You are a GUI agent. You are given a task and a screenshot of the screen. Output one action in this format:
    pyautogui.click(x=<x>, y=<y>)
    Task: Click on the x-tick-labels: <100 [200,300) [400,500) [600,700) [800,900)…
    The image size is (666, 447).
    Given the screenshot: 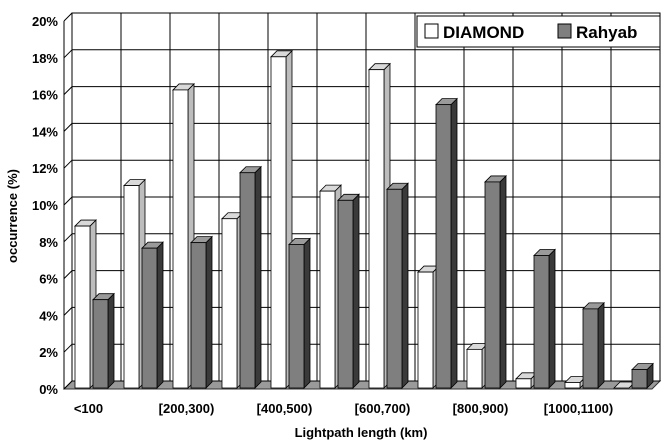 What is the action you would take?
    pyautogui.click(x=343, y=408)
    